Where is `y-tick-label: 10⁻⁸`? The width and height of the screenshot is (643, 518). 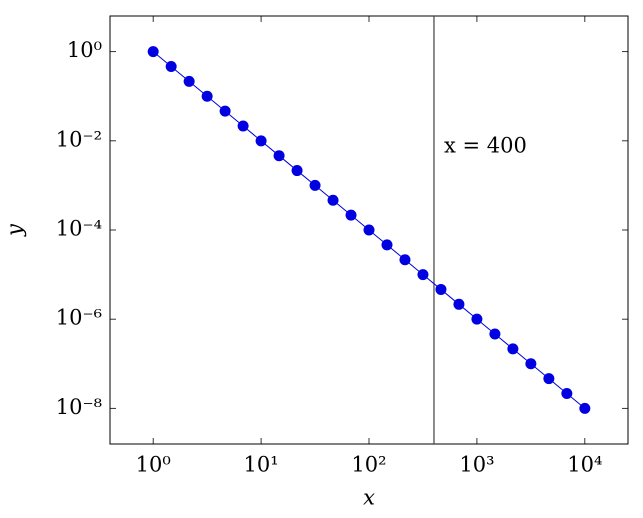 y-tick-label: 10⁻⁸ is located at coordinates (79, 407).